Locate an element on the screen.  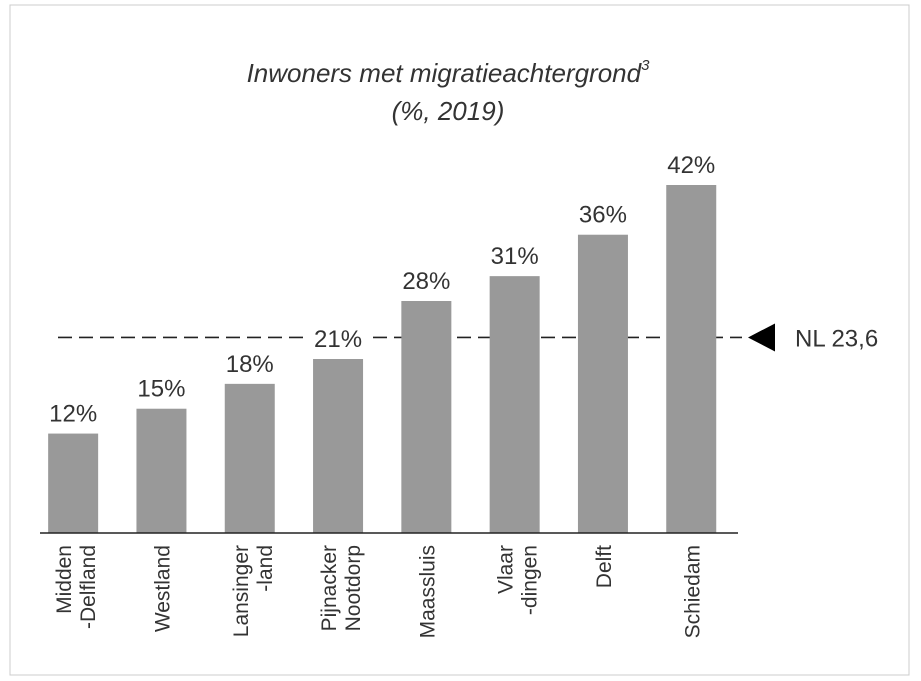
value-label: 21% is located at coordinates (338, 339).